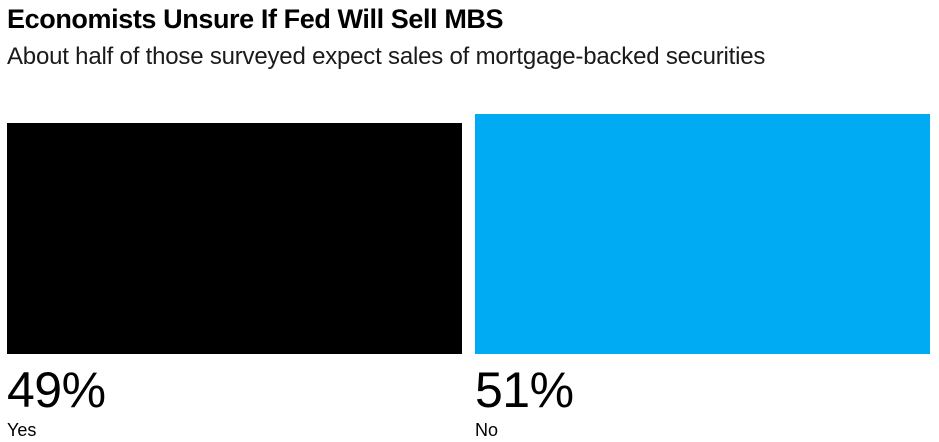  Describe the element at coordinates (22, 429) in the screenshot. I see `category-label-yes: Yes` at that location.